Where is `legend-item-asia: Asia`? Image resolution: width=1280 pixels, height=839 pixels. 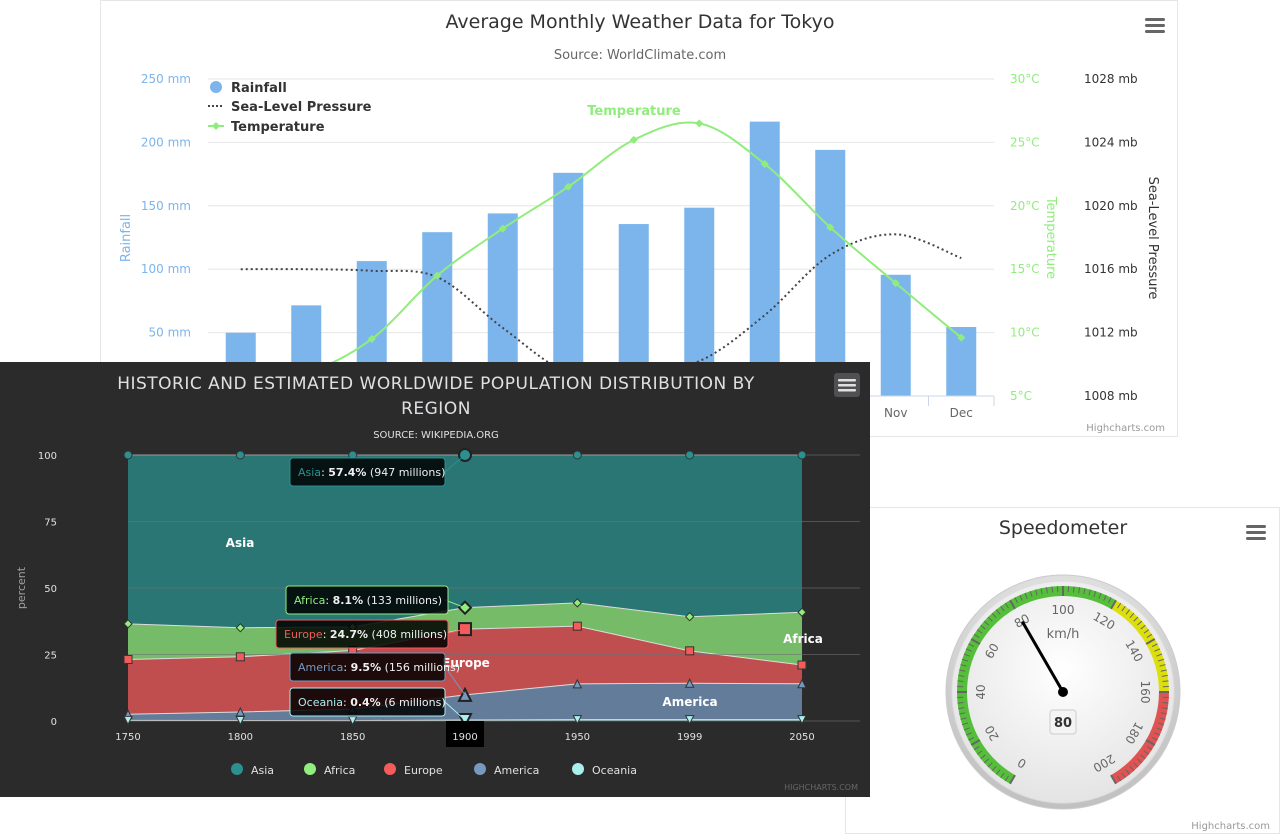 legend-item-asia: Asia is located at coordinates (252, 770).